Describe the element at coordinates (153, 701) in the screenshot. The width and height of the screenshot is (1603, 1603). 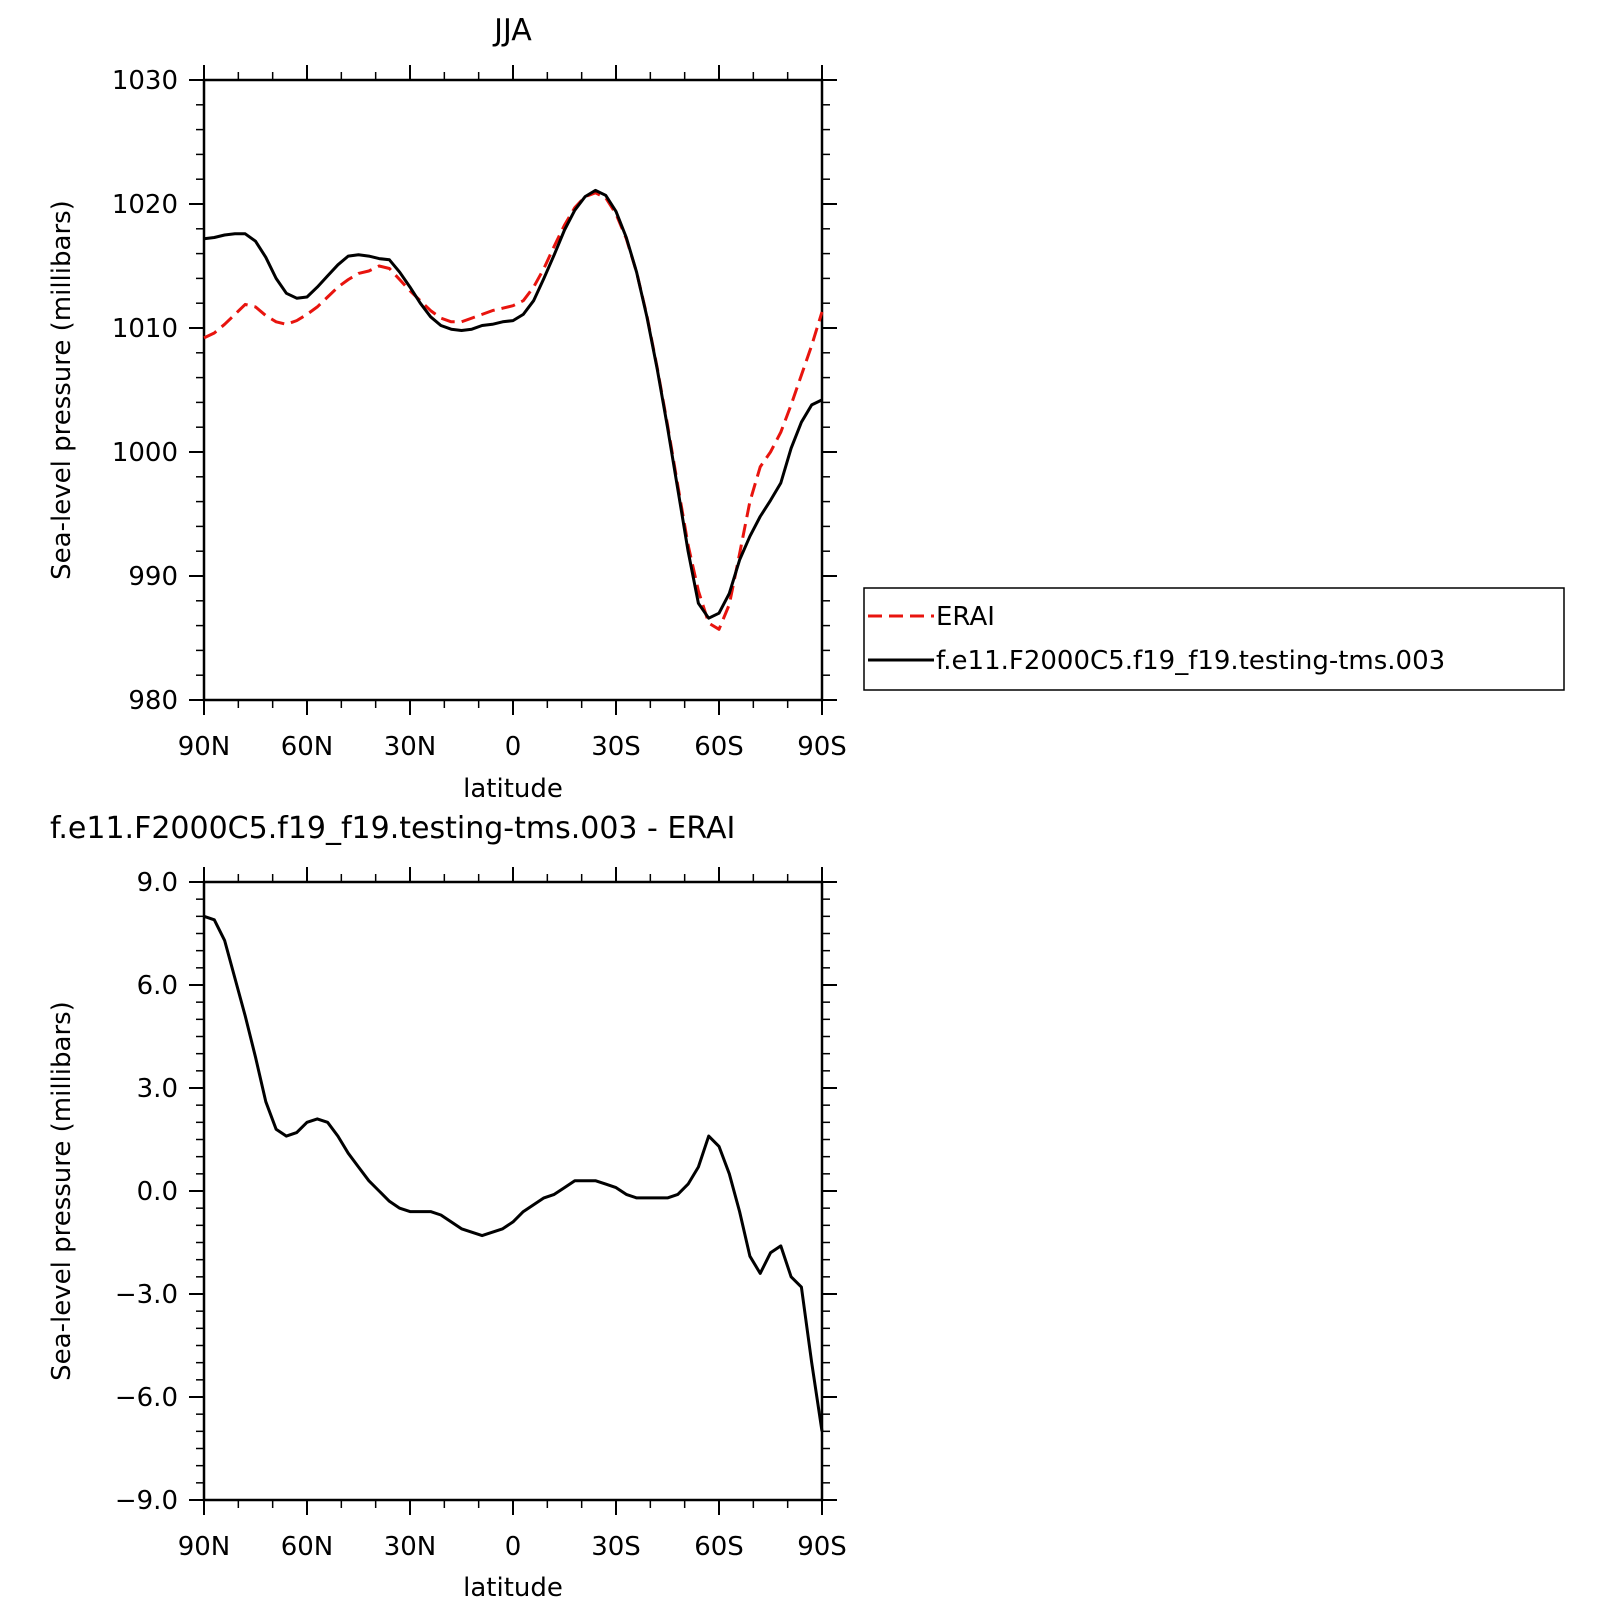
I see `y-tick-label: 980` at that location.